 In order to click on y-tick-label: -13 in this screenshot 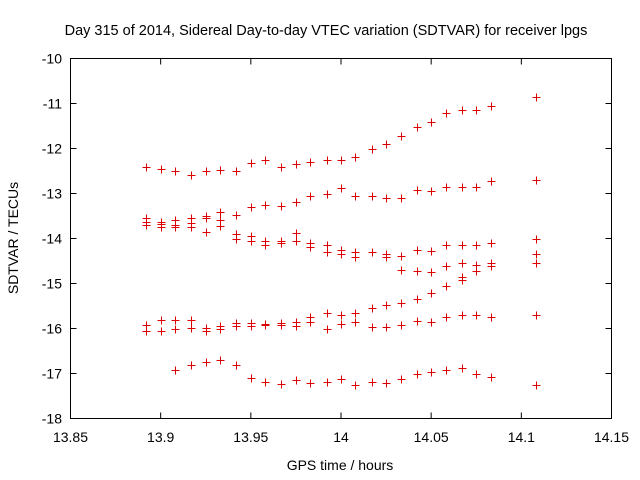, I will do `click(52, 194)`.